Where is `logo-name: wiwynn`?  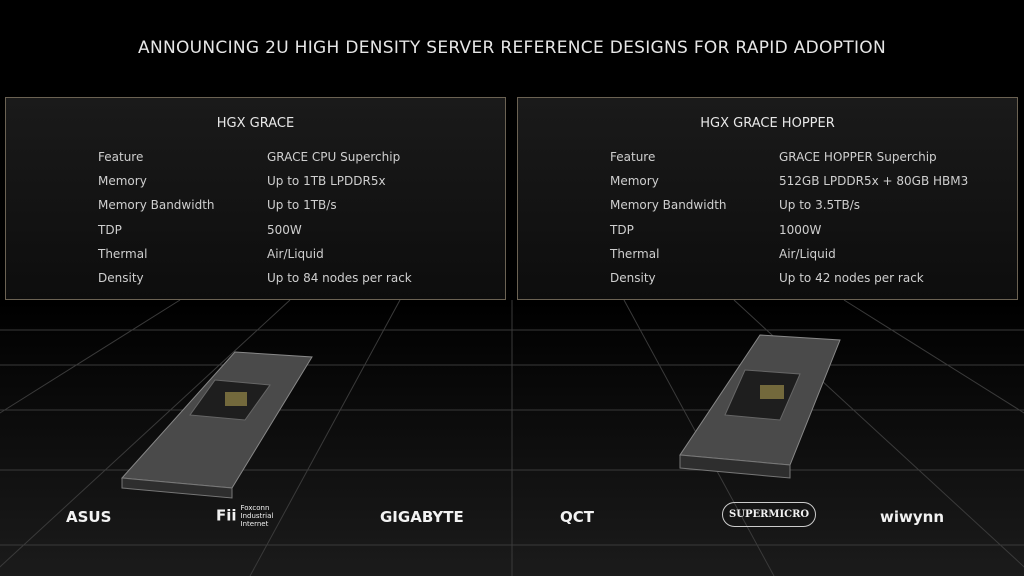 logo-name: wiwynn is located at coordinates (912, 517).